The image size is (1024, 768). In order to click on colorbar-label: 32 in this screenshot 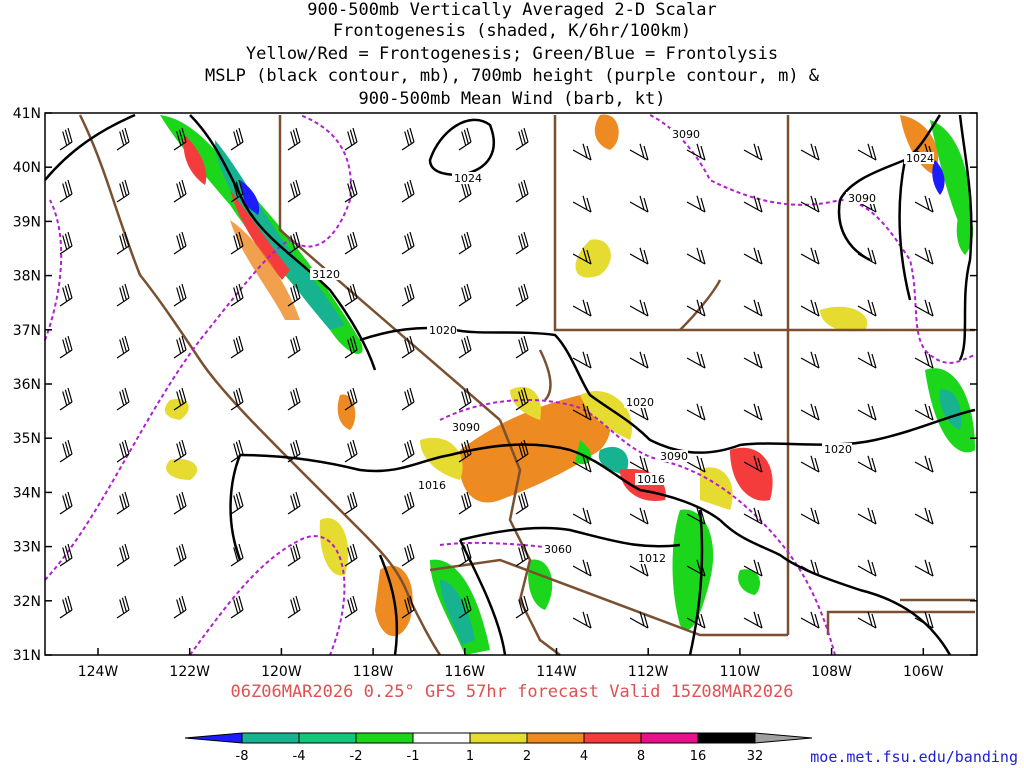, I will do `click(755, 756)`.